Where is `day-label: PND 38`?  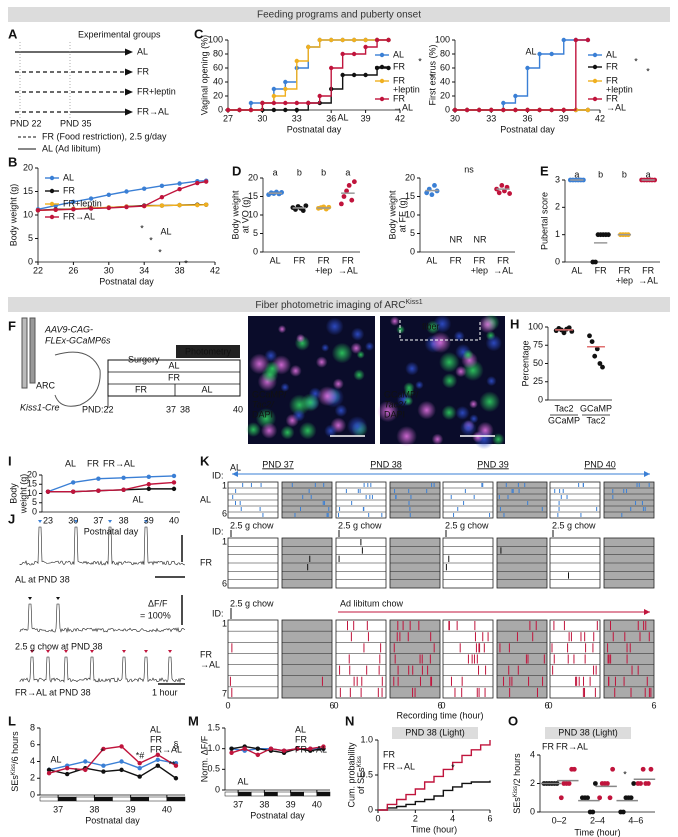
day-label: PND 38 is located at coordinates (386, 464).